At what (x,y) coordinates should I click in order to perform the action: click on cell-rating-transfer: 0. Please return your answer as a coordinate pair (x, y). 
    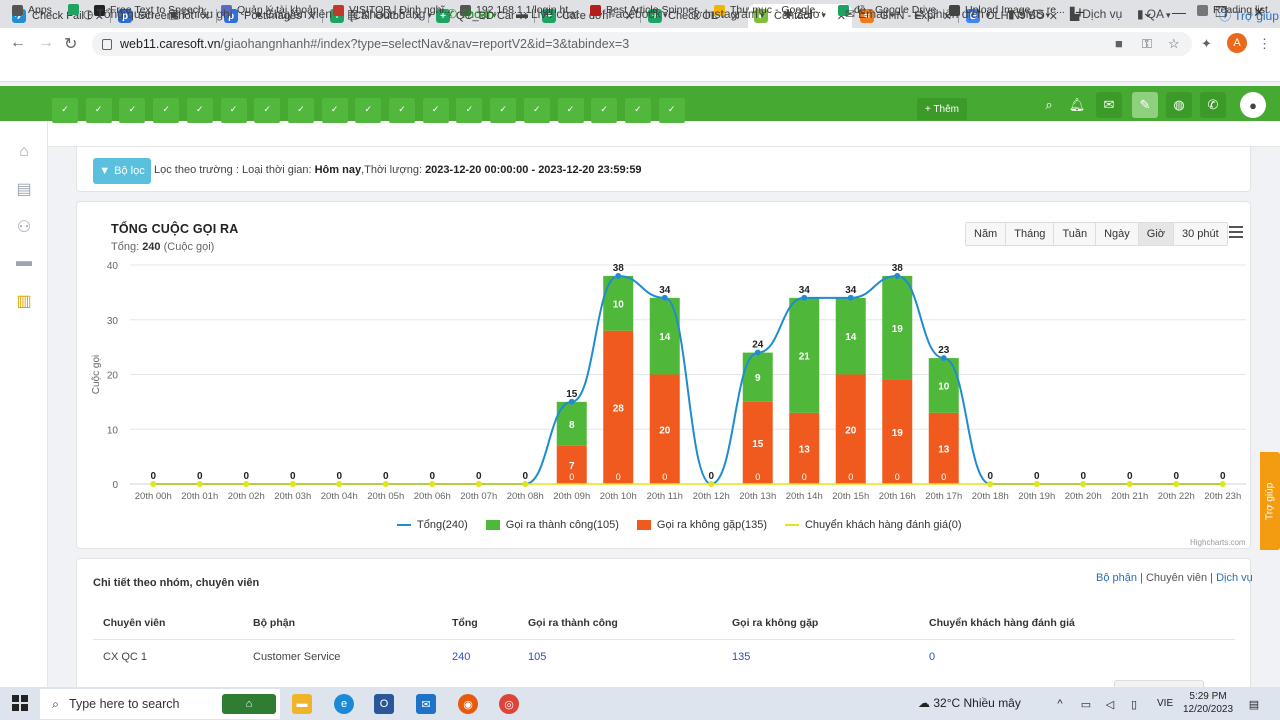
    Looking at the image, I should click on (932, 657).